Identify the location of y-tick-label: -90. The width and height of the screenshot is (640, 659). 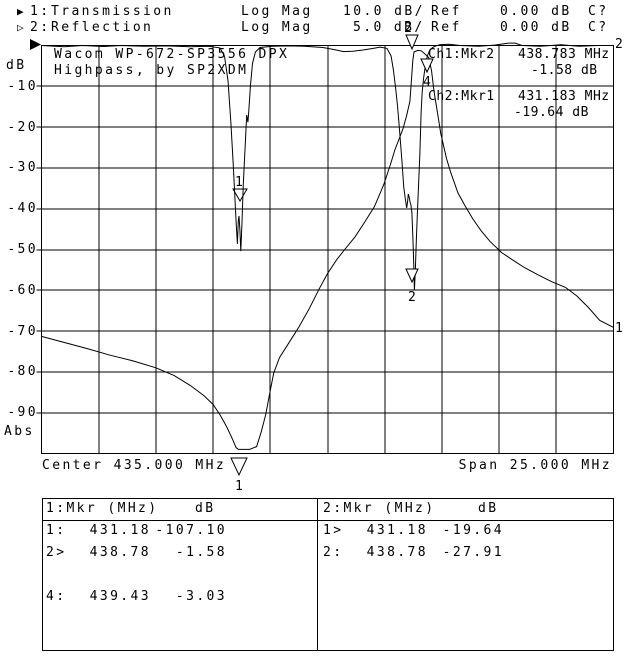
(22, 412).